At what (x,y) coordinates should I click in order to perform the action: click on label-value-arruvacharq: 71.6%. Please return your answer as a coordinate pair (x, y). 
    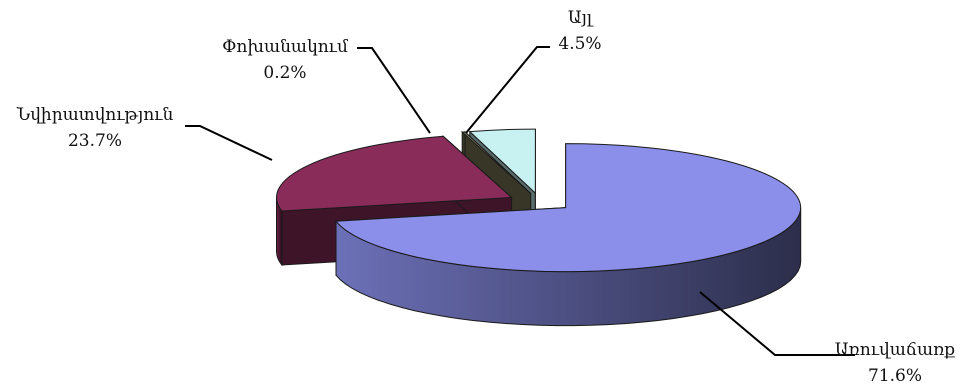
    Looking at the image, I should click on (895, 376).